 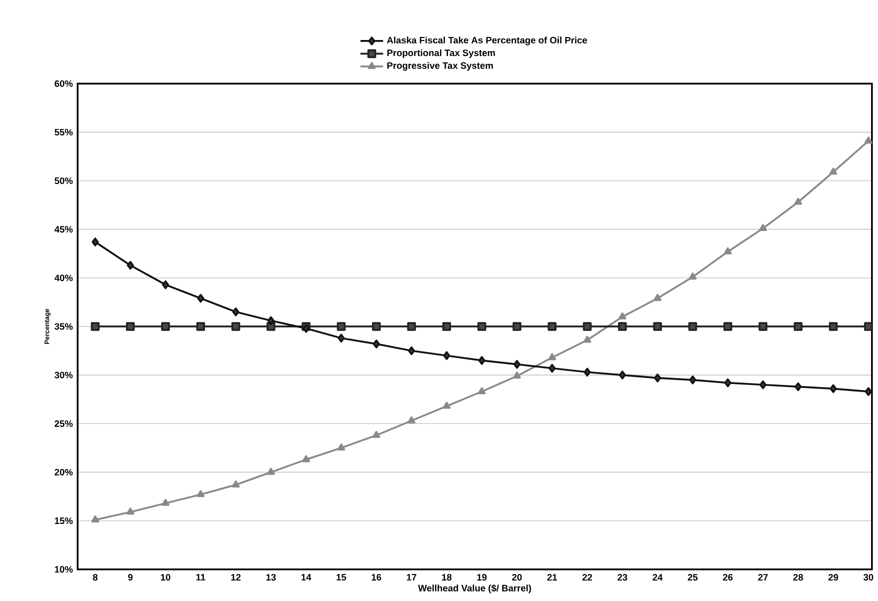 What do you see at coordinates (798, 577) in the screenshot?
I see `x-tick-label: 28` at bounding box center [798, 577].